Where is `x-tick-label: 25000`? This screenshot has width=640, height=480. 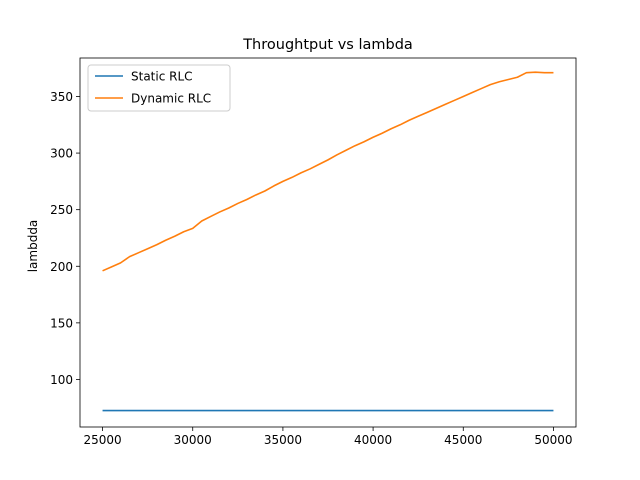
x-tick-label: 25000 is located at coordinates (102, 440).